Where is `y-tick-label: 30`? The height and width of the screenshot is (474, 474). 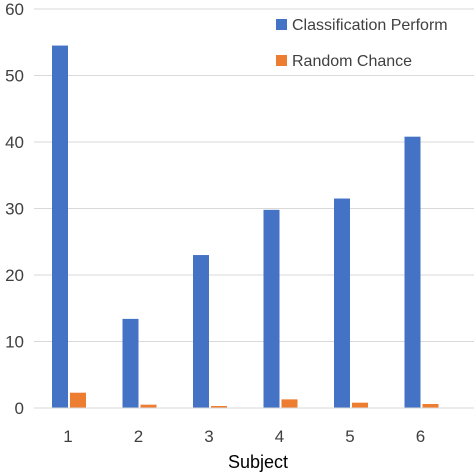
y-tick-label: 30 is located at coordinates (14, 209).